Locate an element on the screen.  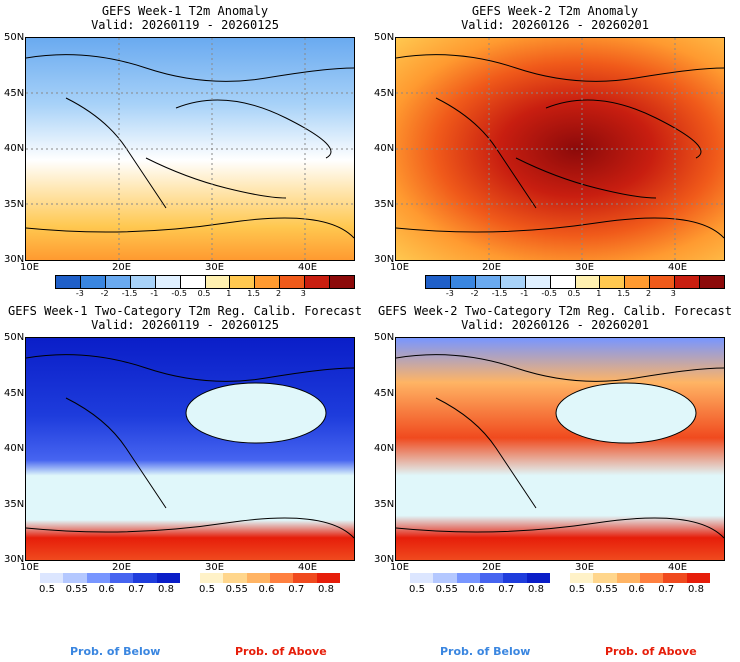
lon-label: 40E is located at coordinates (308, 567).